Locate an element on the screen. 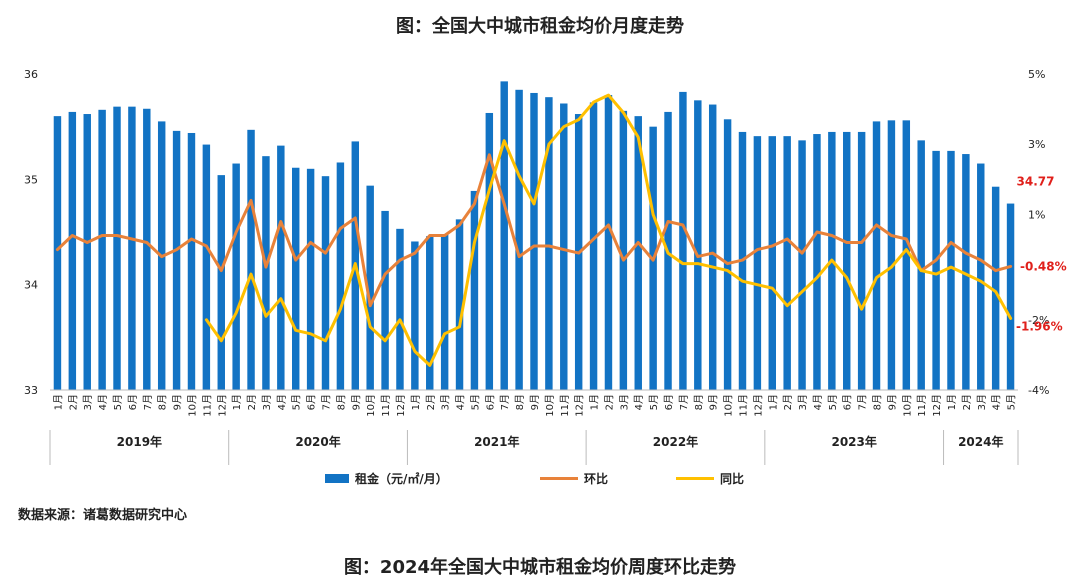 This screenshot has width=1080, height=586. left-axis-tick: 36 is located at coordinates (31, 74).